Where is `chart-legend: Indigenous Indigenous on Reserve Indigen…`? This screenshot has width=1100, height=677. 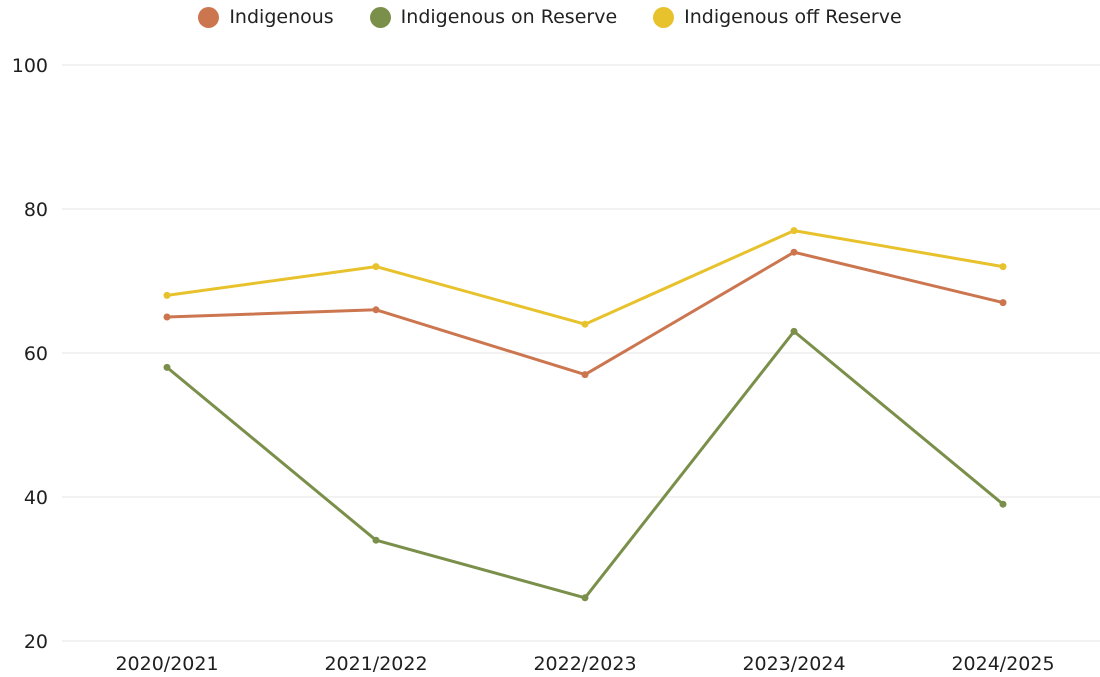 chart-legend: Indigenous Indigenous on Reserve Indigen… is located at coordinates (550, 17).